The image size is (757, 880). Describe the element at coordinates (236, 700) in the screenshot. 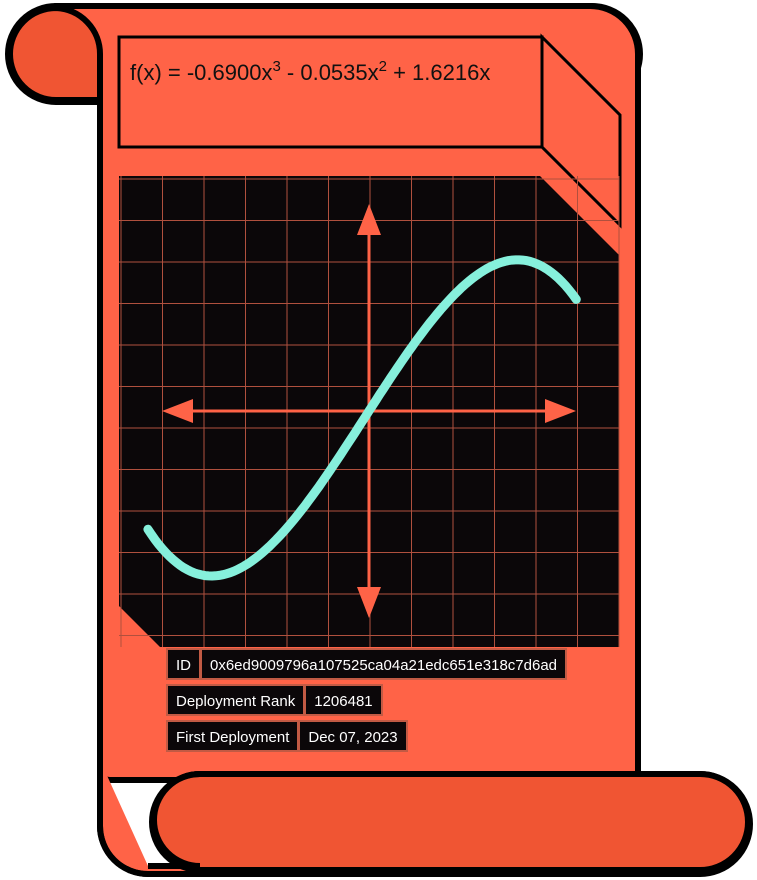

I see `rank-label: Deployment Rank` at that location.